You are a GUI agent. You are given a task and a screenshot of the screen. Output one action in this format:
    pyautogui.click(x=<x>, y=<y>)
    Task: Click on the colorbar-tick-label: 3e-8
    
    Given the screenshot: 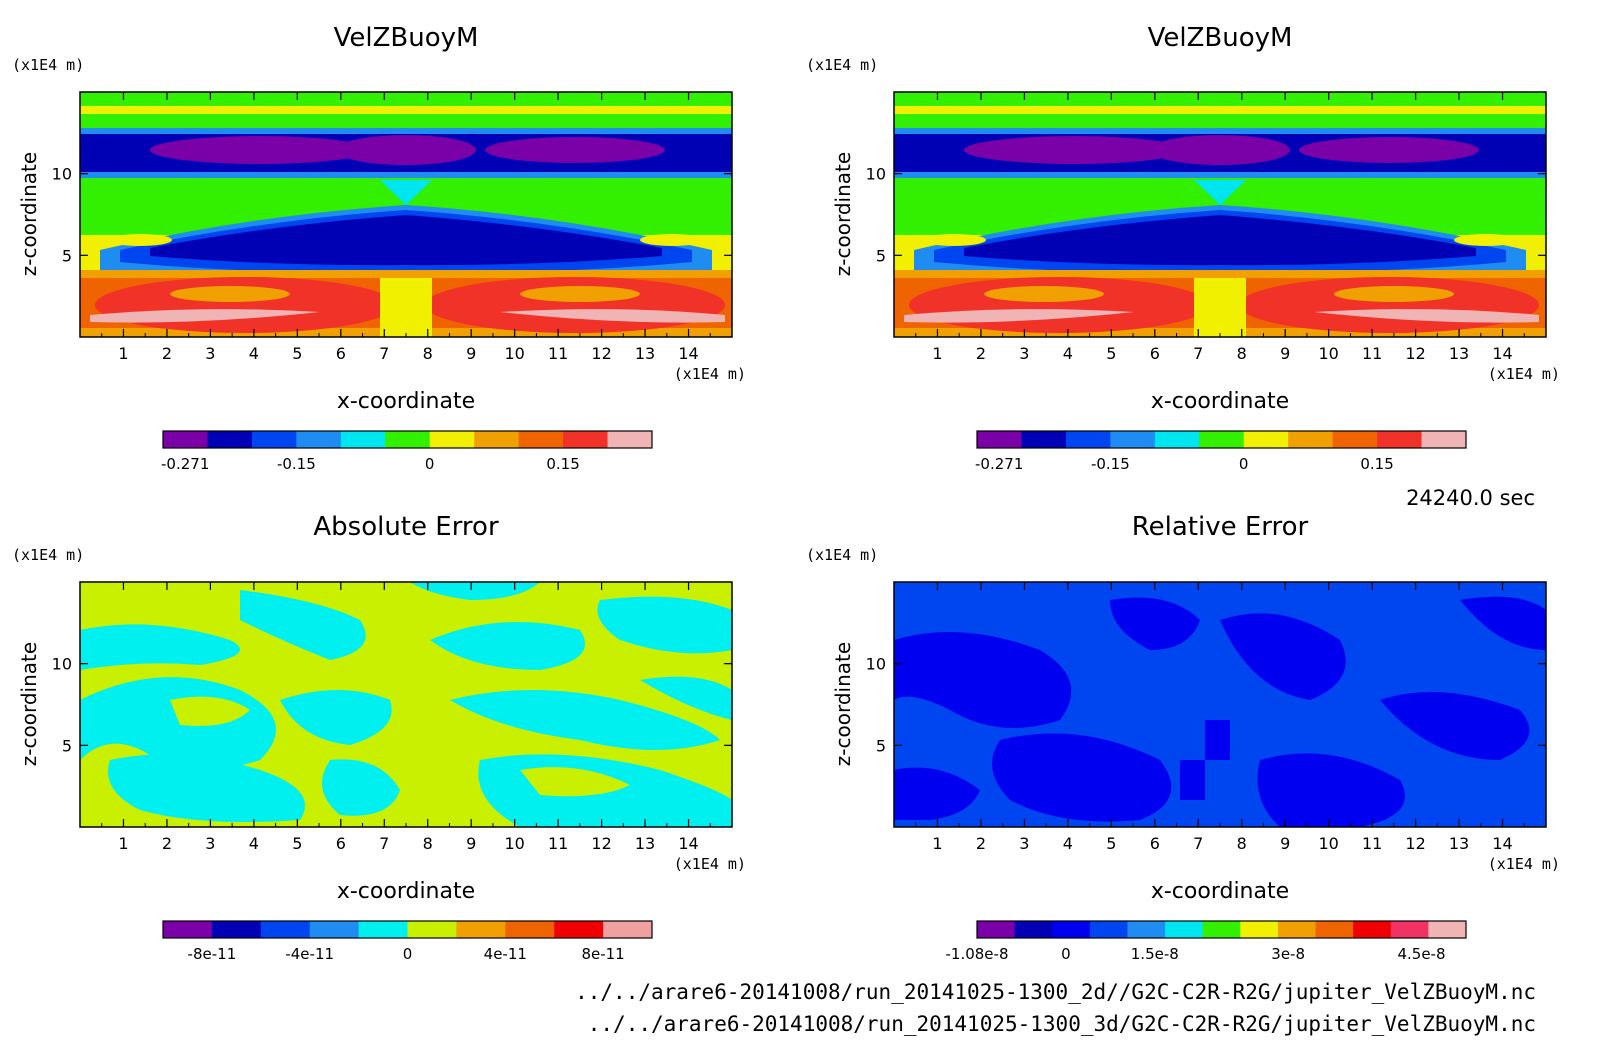 What is the action you would take?
    pyautogui.click(x=1288, y=954)
    